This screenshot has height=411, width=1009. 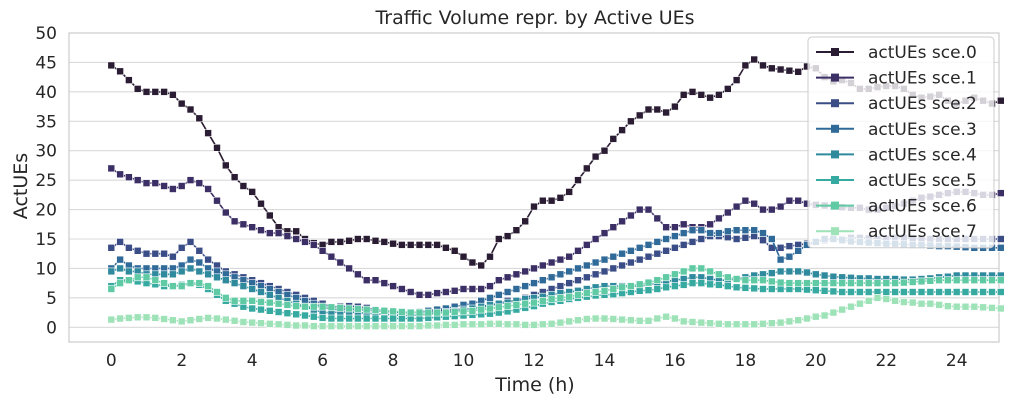 What do you see at coordinates (896, 155) in the screenshot?
I see `legend-item: actUEs sce.4` at bounding box center [896, 155].